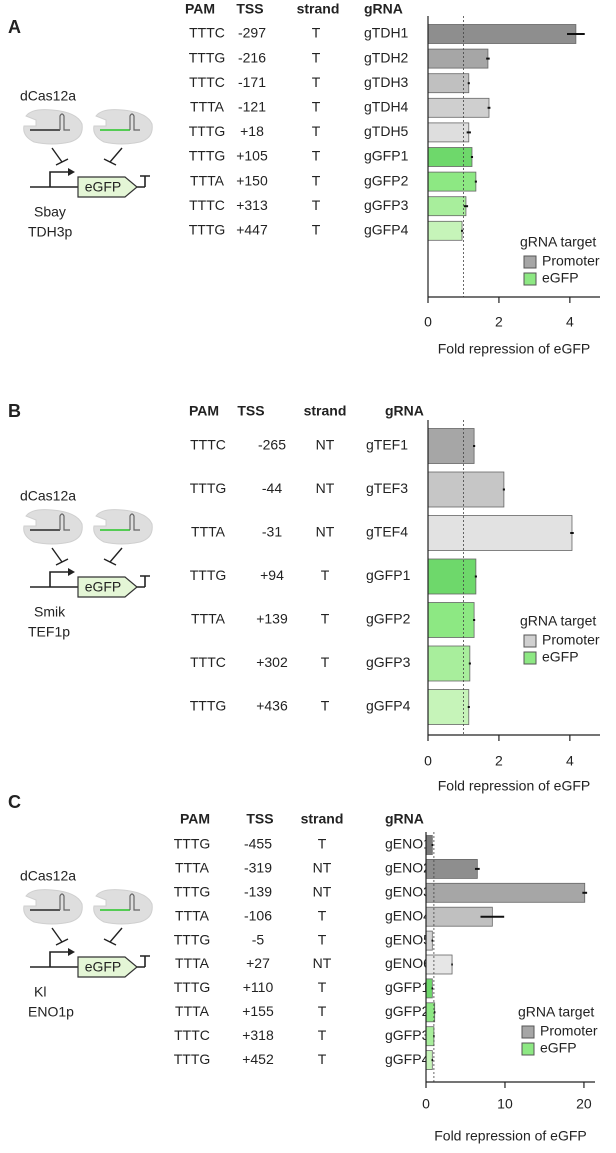 This screenshot has width=616, height=1153. I want to click on grna-label: gTDH4, so click(386, 107).